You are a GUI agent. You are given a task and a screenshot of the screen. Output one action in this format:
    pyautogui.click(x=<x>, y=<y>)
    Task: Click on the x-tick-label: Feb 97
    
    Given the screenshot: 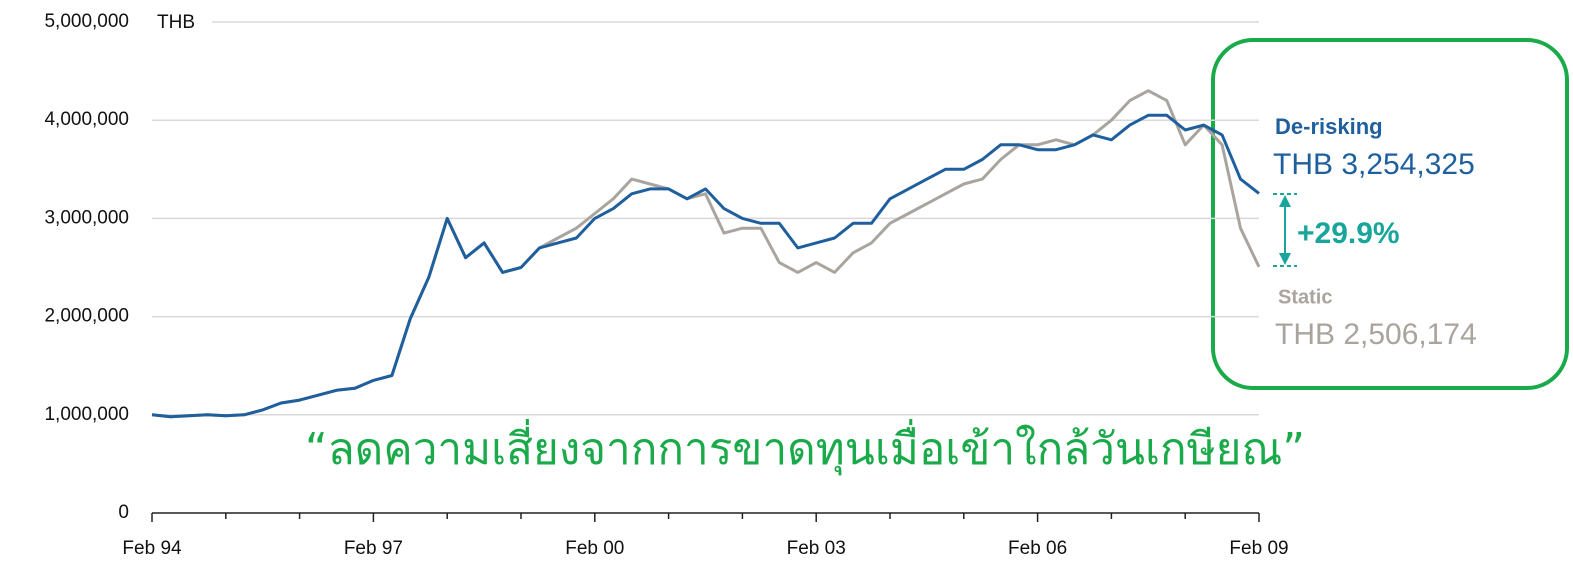 What is the action you would take?
    pyautogui.click(x=373, y=548)
    